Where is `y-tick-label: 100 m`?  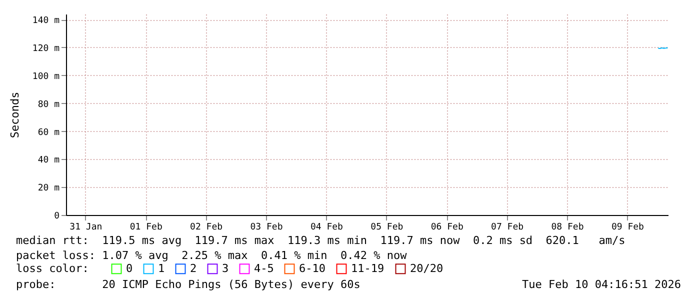
y-tick-label: 100 m is located at coordinates (46, 77).